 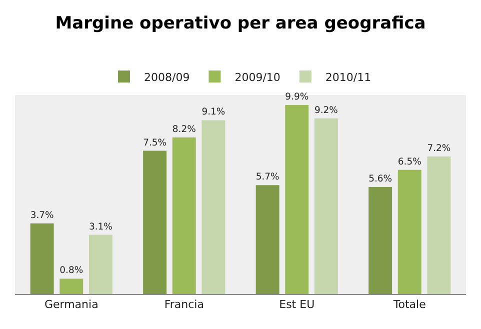 What do you see at coordinates (297, 305) in the screenshot?
I see `x-tick-label: Est EU` at bounding box center [297, 305].